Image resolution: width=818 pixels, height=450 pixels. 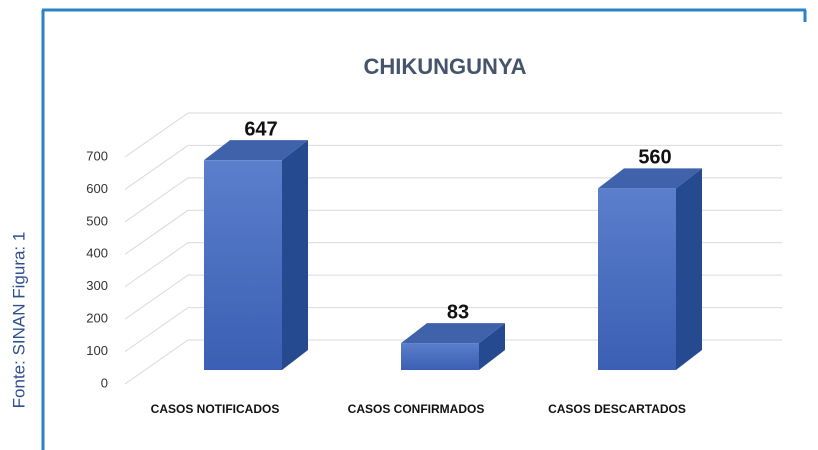 I want to click on y-tick-label: 700, so click(x=97, y=155).